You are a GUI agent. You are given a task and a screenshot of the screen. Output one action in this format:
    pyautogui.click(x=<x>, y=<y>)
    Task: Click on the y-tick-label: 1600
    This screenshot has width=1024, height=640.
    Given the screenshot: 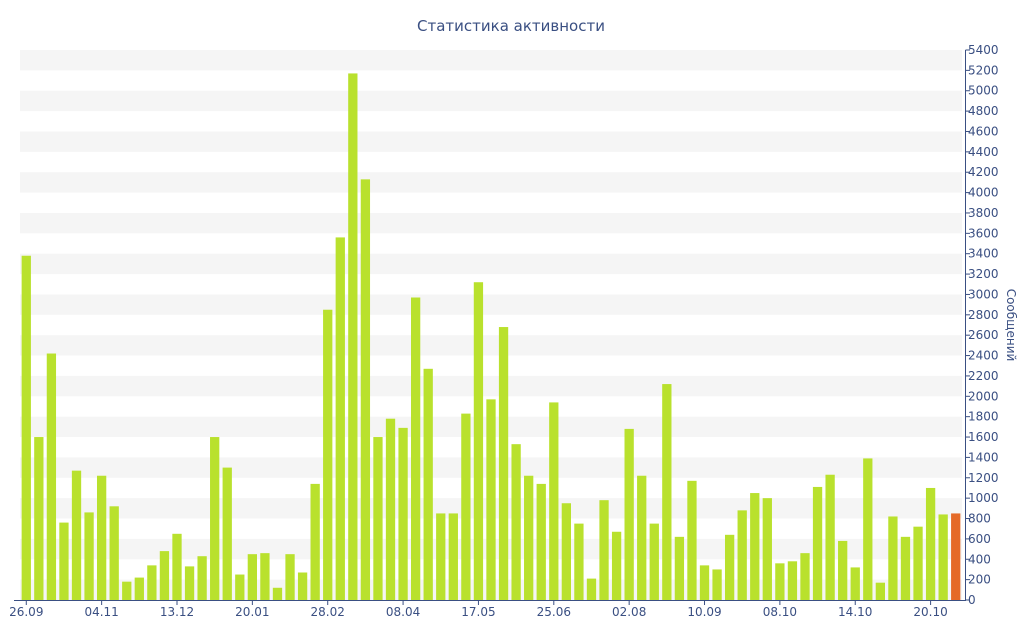 What is the action you would take?
    pyautogui.click(x=983, y=437)
    